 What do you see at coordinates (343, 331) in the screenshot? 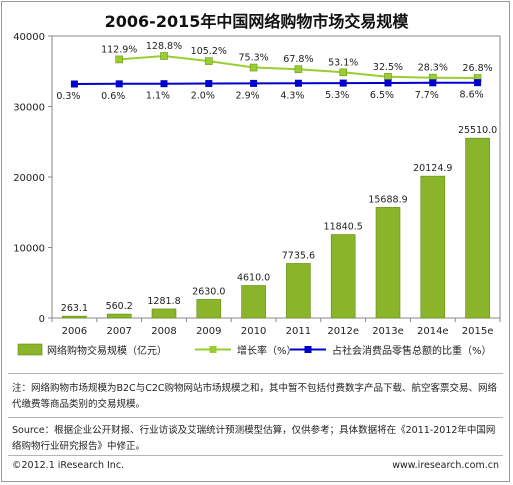
I see `x-tick-label: 2012e` at bounding box center [343, 331].